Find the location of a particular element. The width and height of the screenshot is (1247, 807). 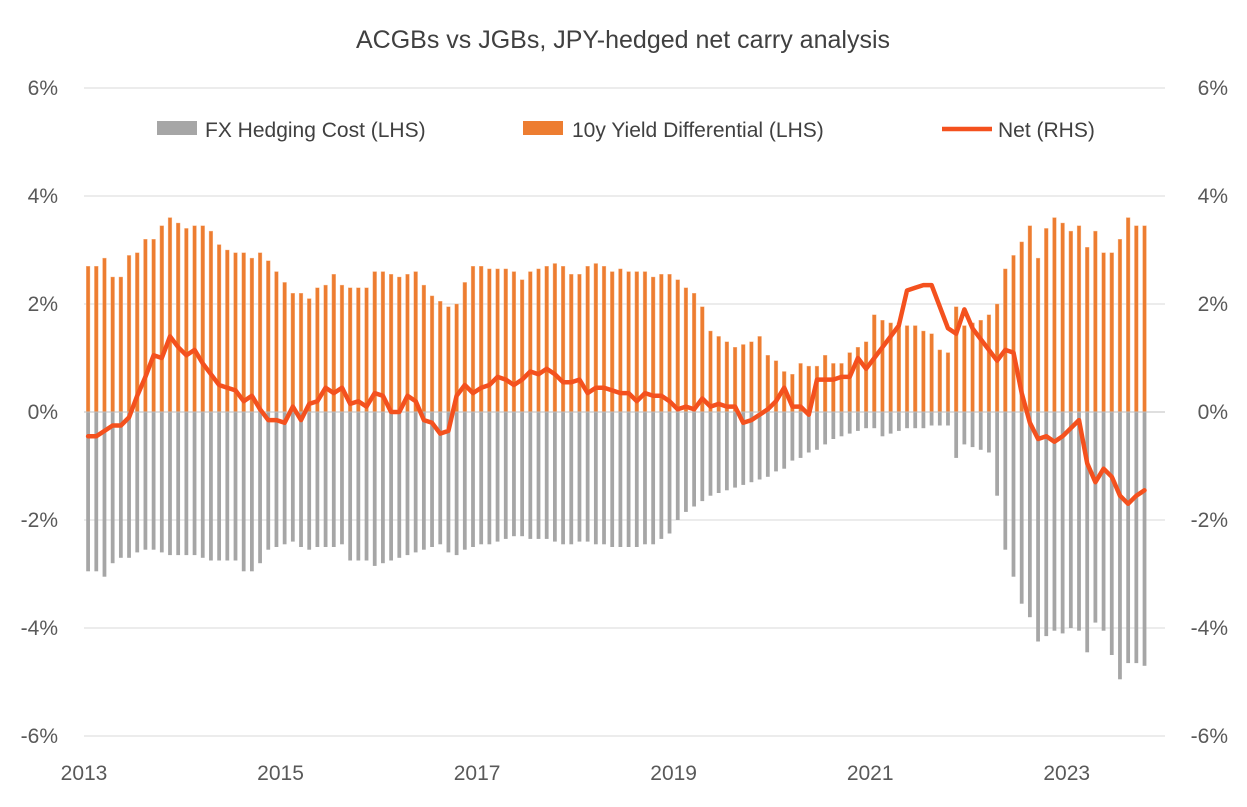

x-axis-ticks: 2013 2015 2017 2019 2021 2023 is located at coordinates (575, 773).